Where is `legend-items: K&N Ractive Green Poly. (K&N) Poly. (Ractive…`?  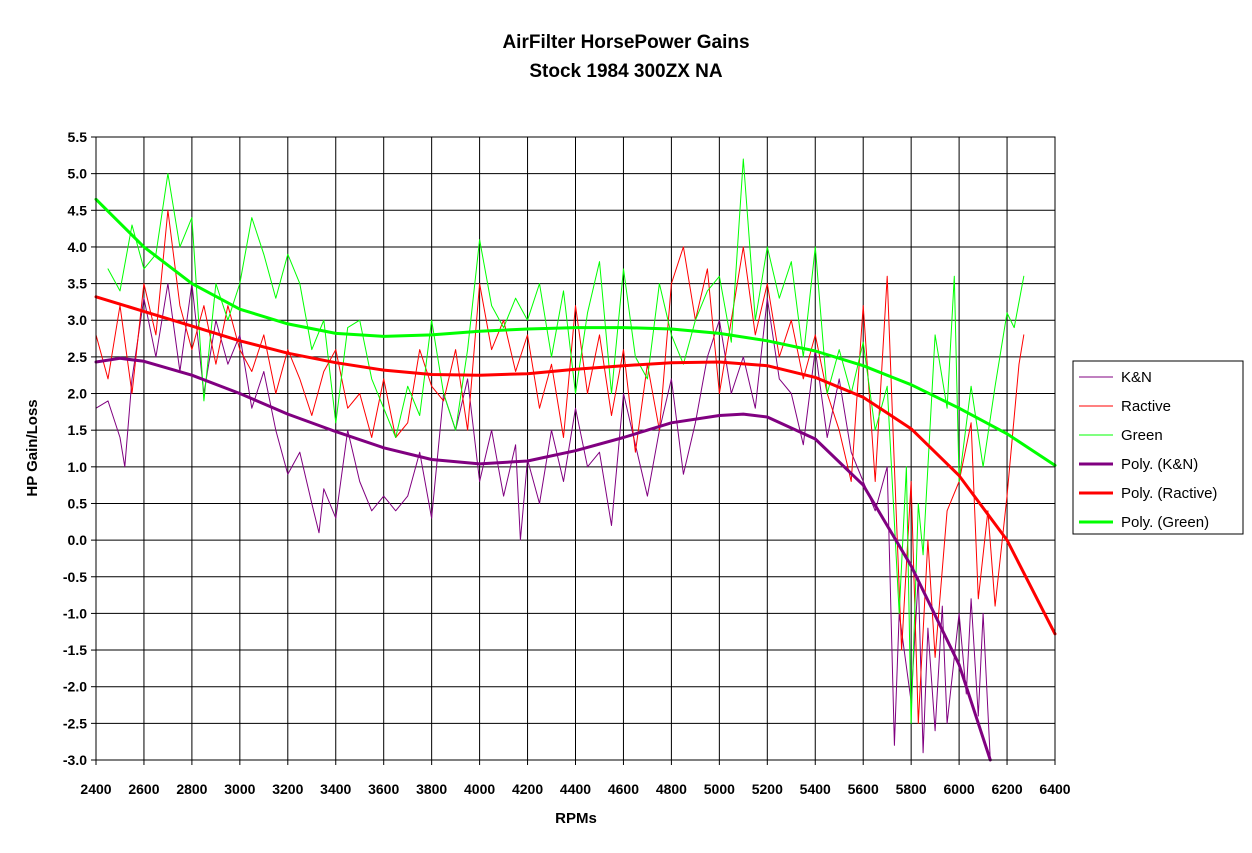 legend-items: K&N Ractive Green Poly. (K&N) Poly. (Ractive… is located at coordinates (1148, 450).